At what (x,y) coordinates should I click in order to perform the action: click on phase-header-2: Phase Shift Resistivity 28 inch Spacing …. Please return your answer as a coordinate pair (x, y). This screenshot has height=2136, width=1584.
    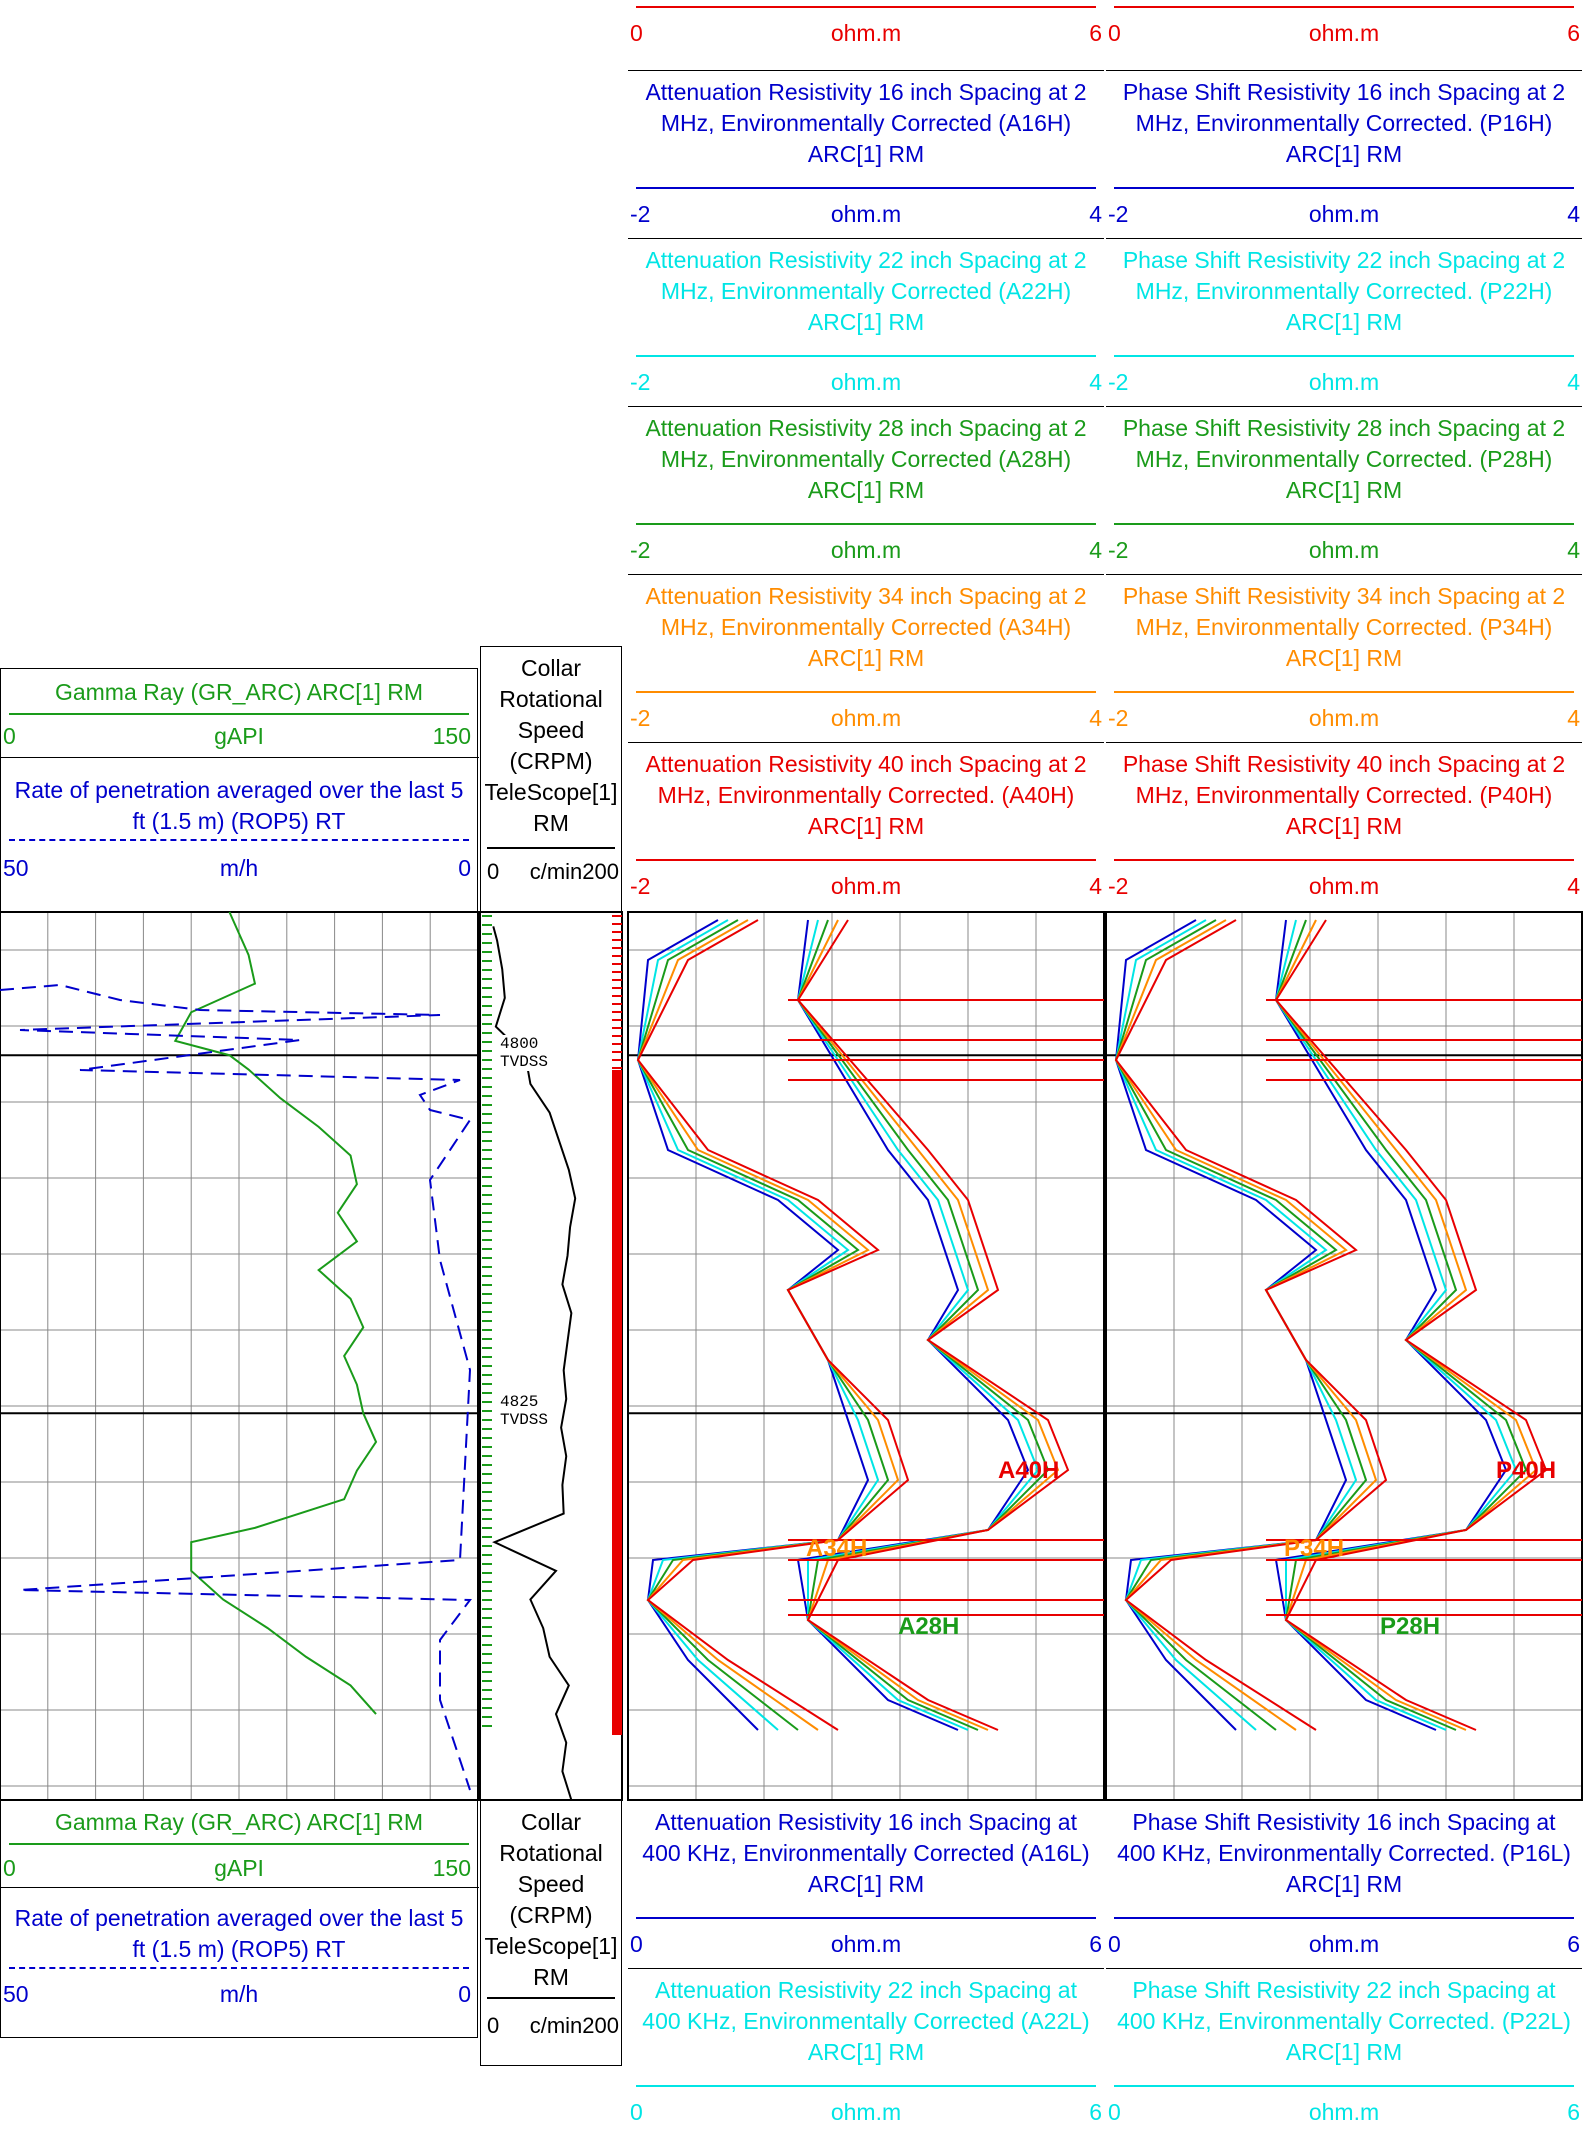
    Looking at the image, I should click on (1344, 490).